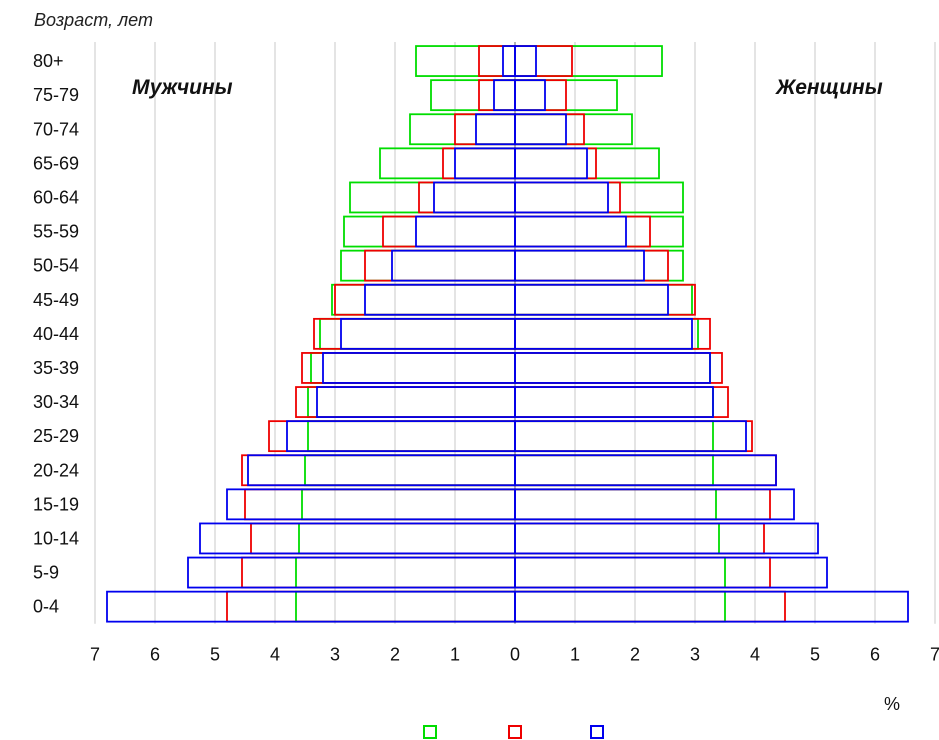 This screenshot has width=939, height=740. I want to click on category-label: 20-24, so click(56, 470).